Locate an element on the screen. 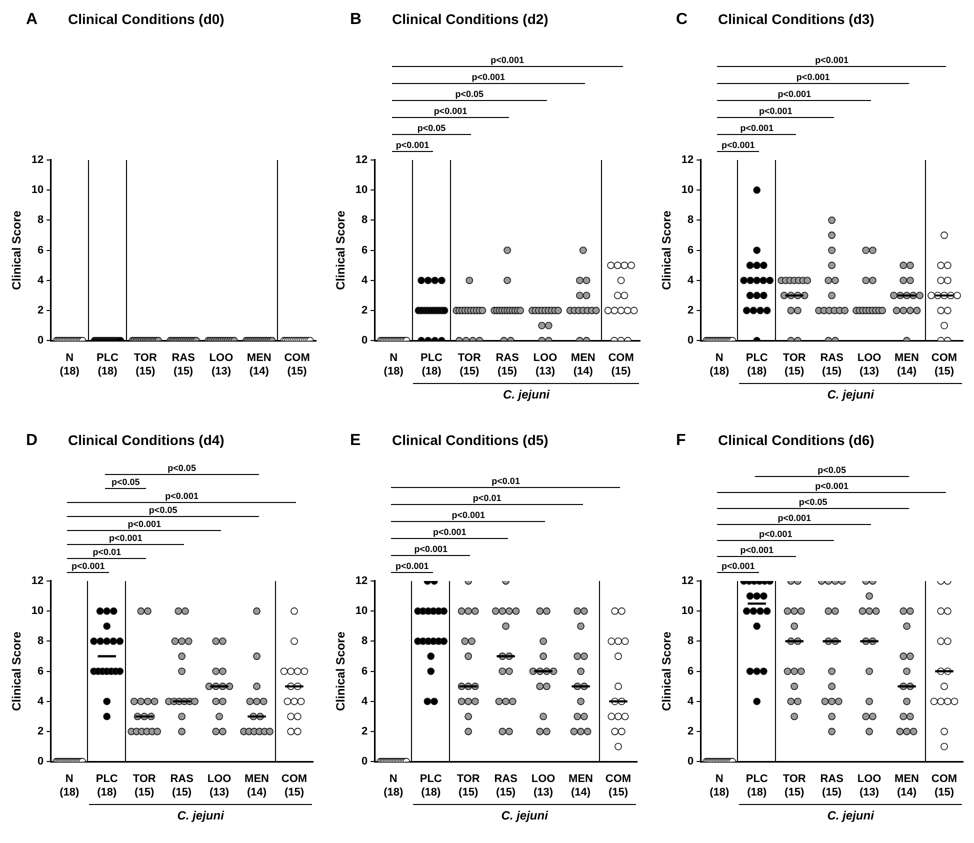  text: E is located at coordinates (355, 440).